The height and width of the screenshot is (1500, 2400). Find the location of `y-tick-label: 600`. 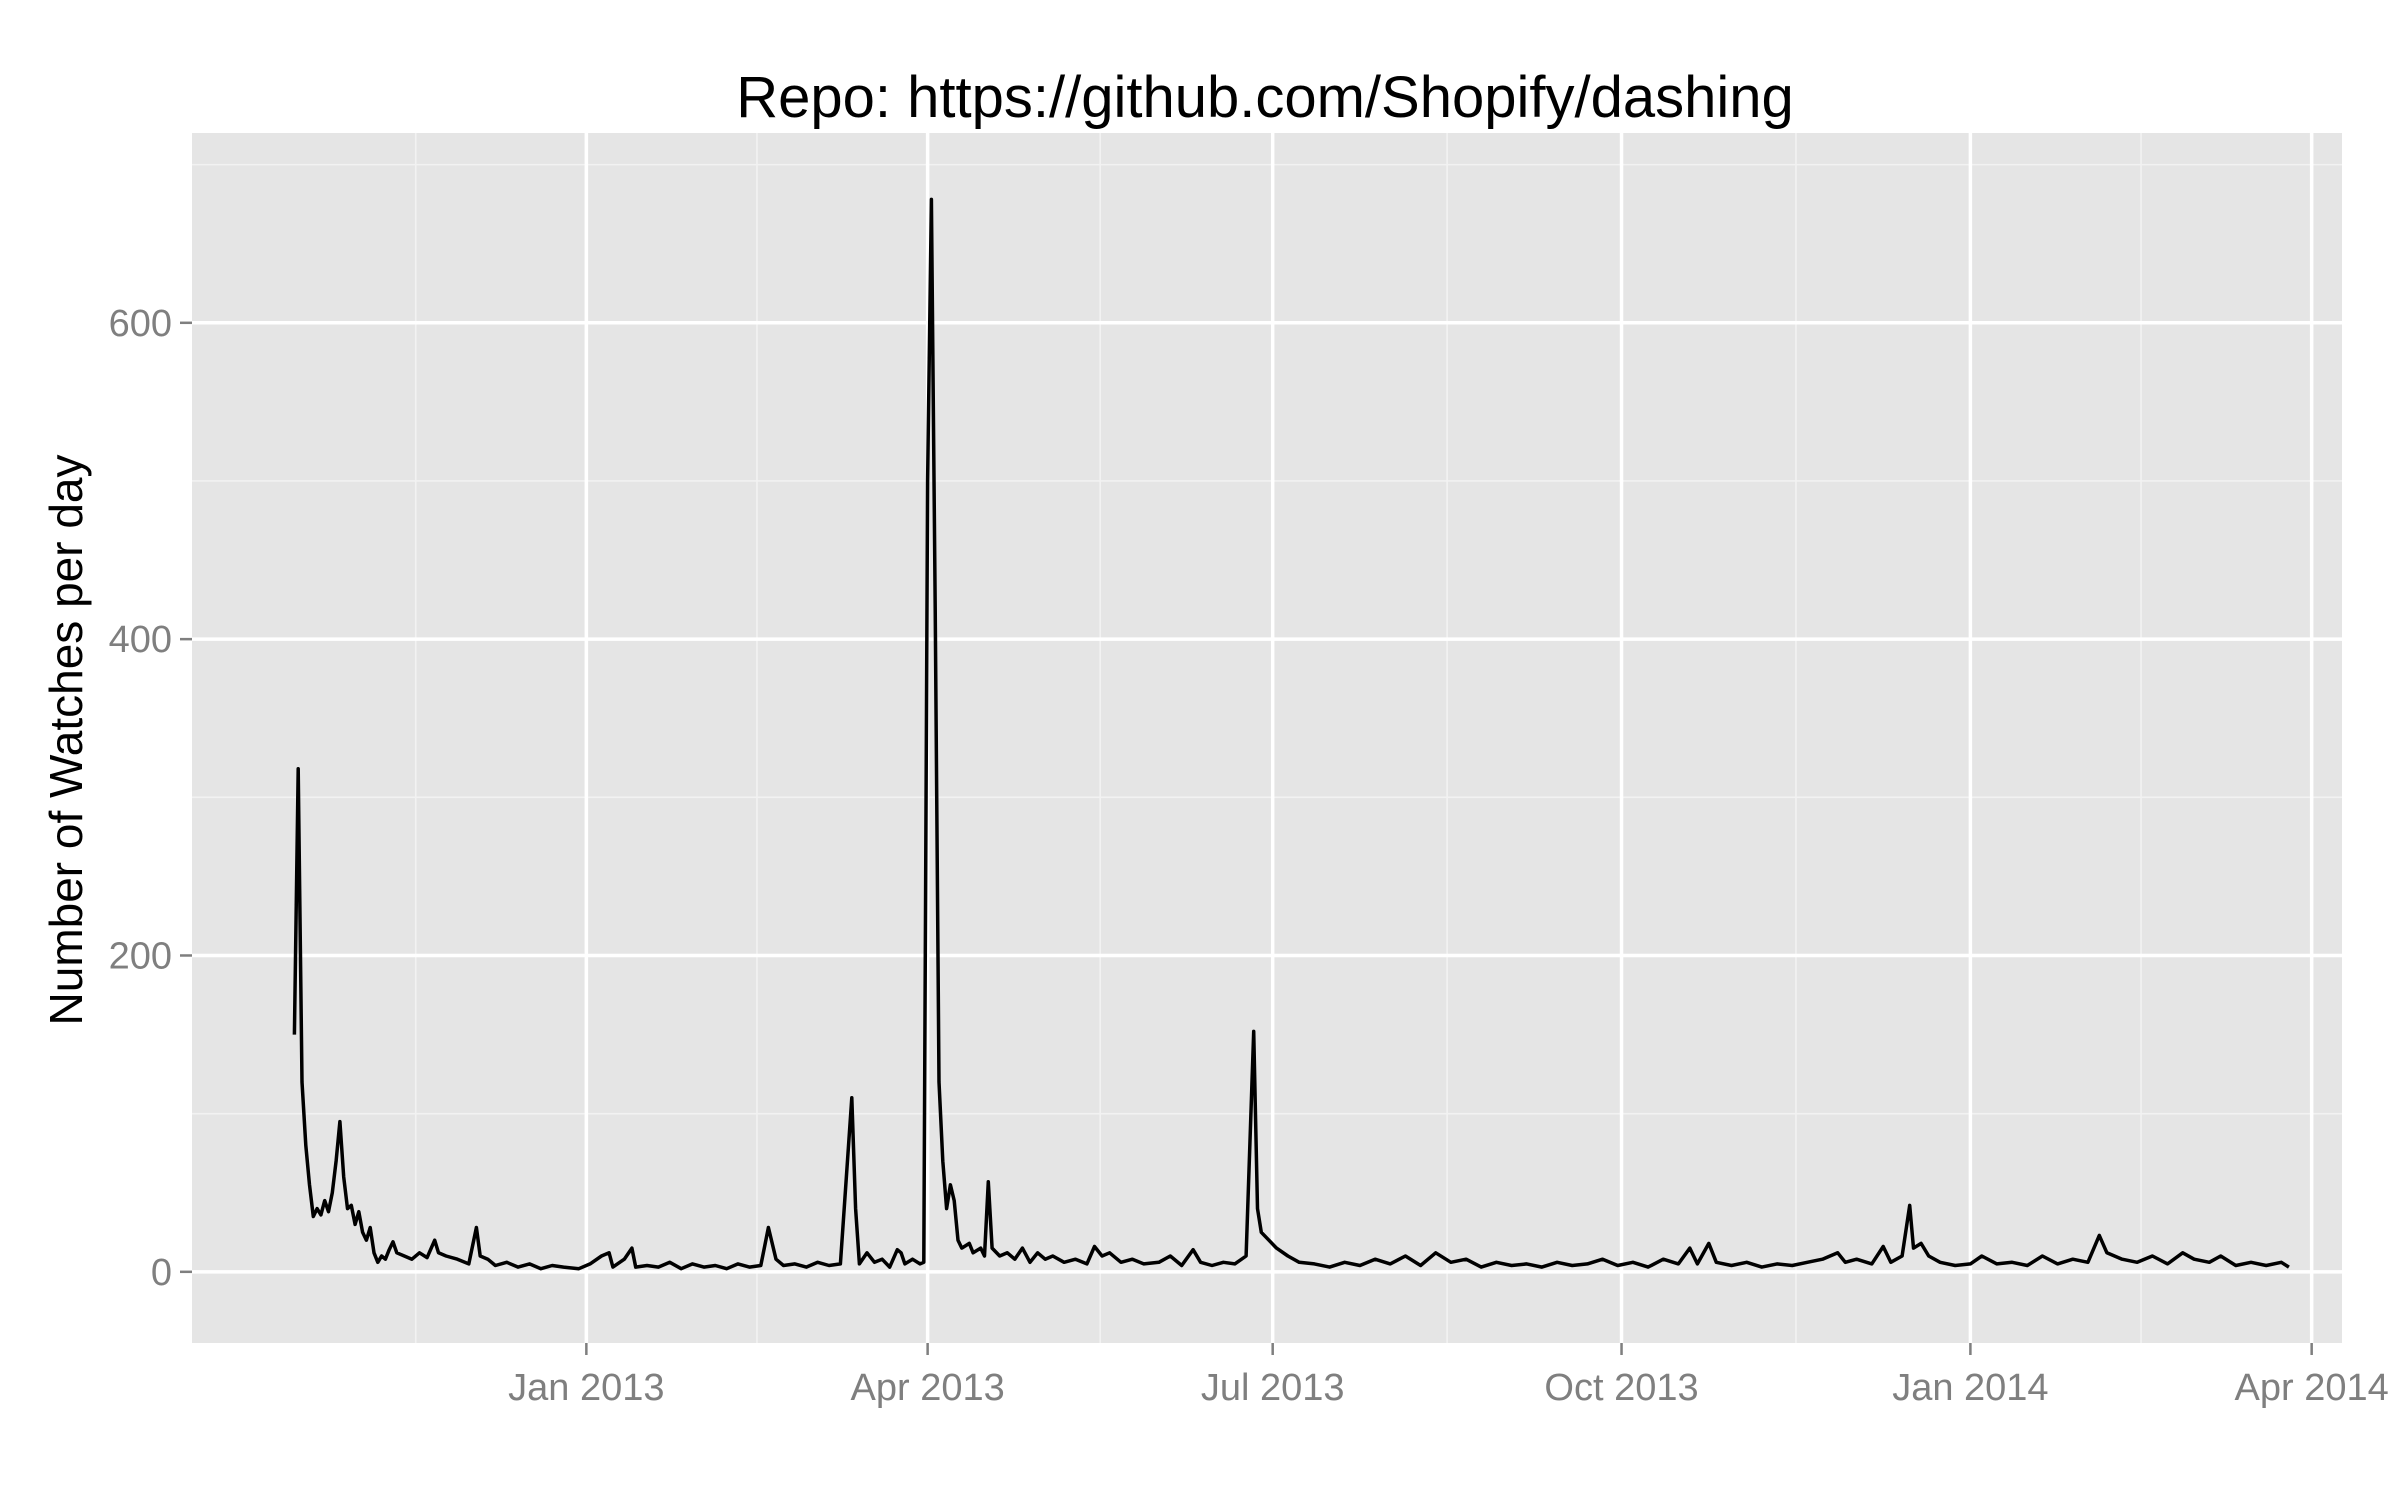

y-tick-label: 600 is located at coordinates (140, 324).